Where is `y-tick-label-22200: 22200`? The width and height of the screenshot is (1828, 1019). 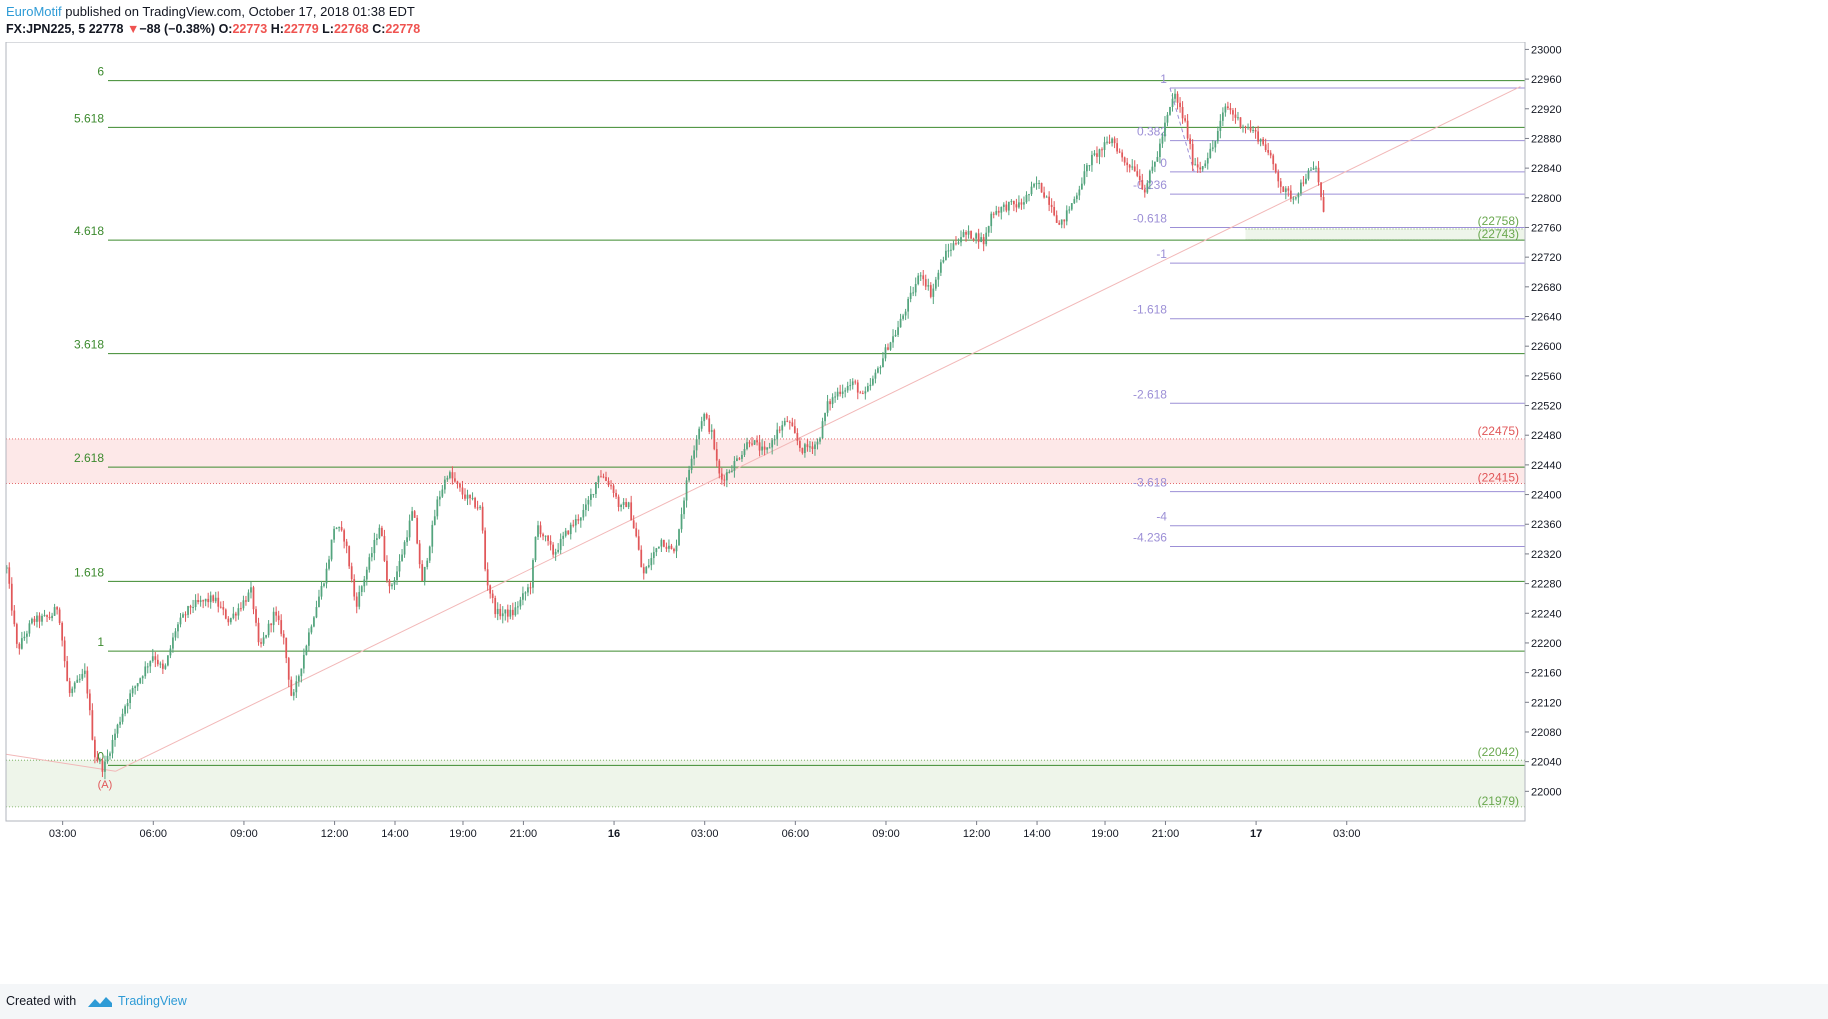
y-tick-label-22200: 22200 is located at coordinates (1546, 644).